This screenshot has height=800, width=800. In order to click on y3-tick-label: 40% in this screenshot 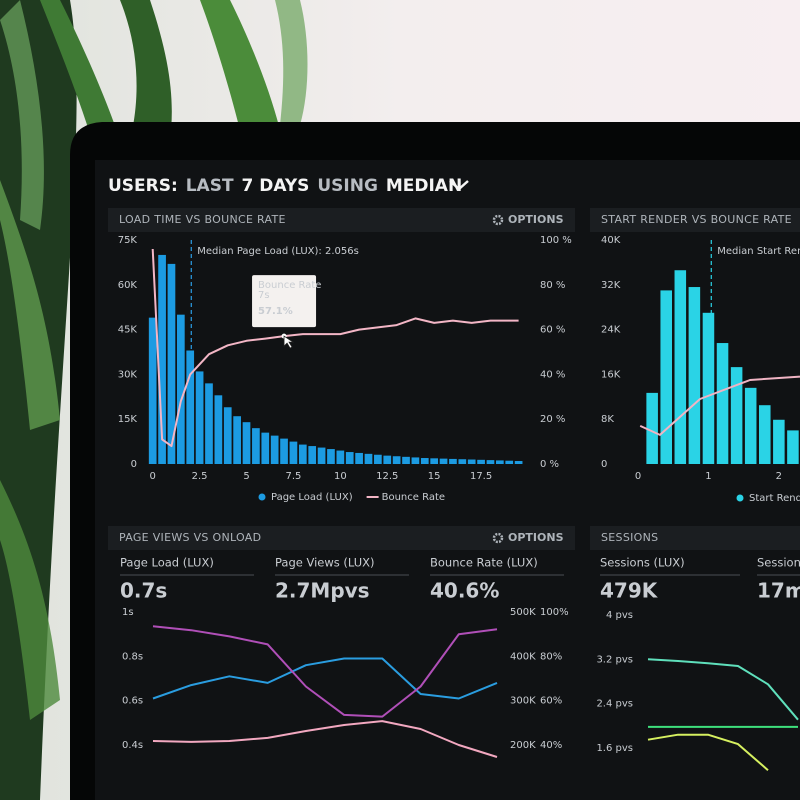, I will do `click(551, 745)`.